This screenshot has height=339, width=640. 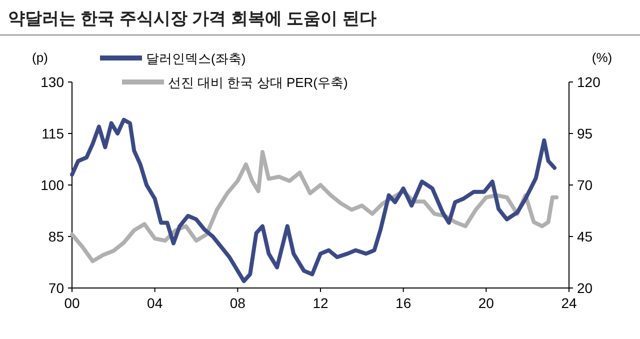 I want to click on y2-tick-label: 70, so click(x=585, y=185).